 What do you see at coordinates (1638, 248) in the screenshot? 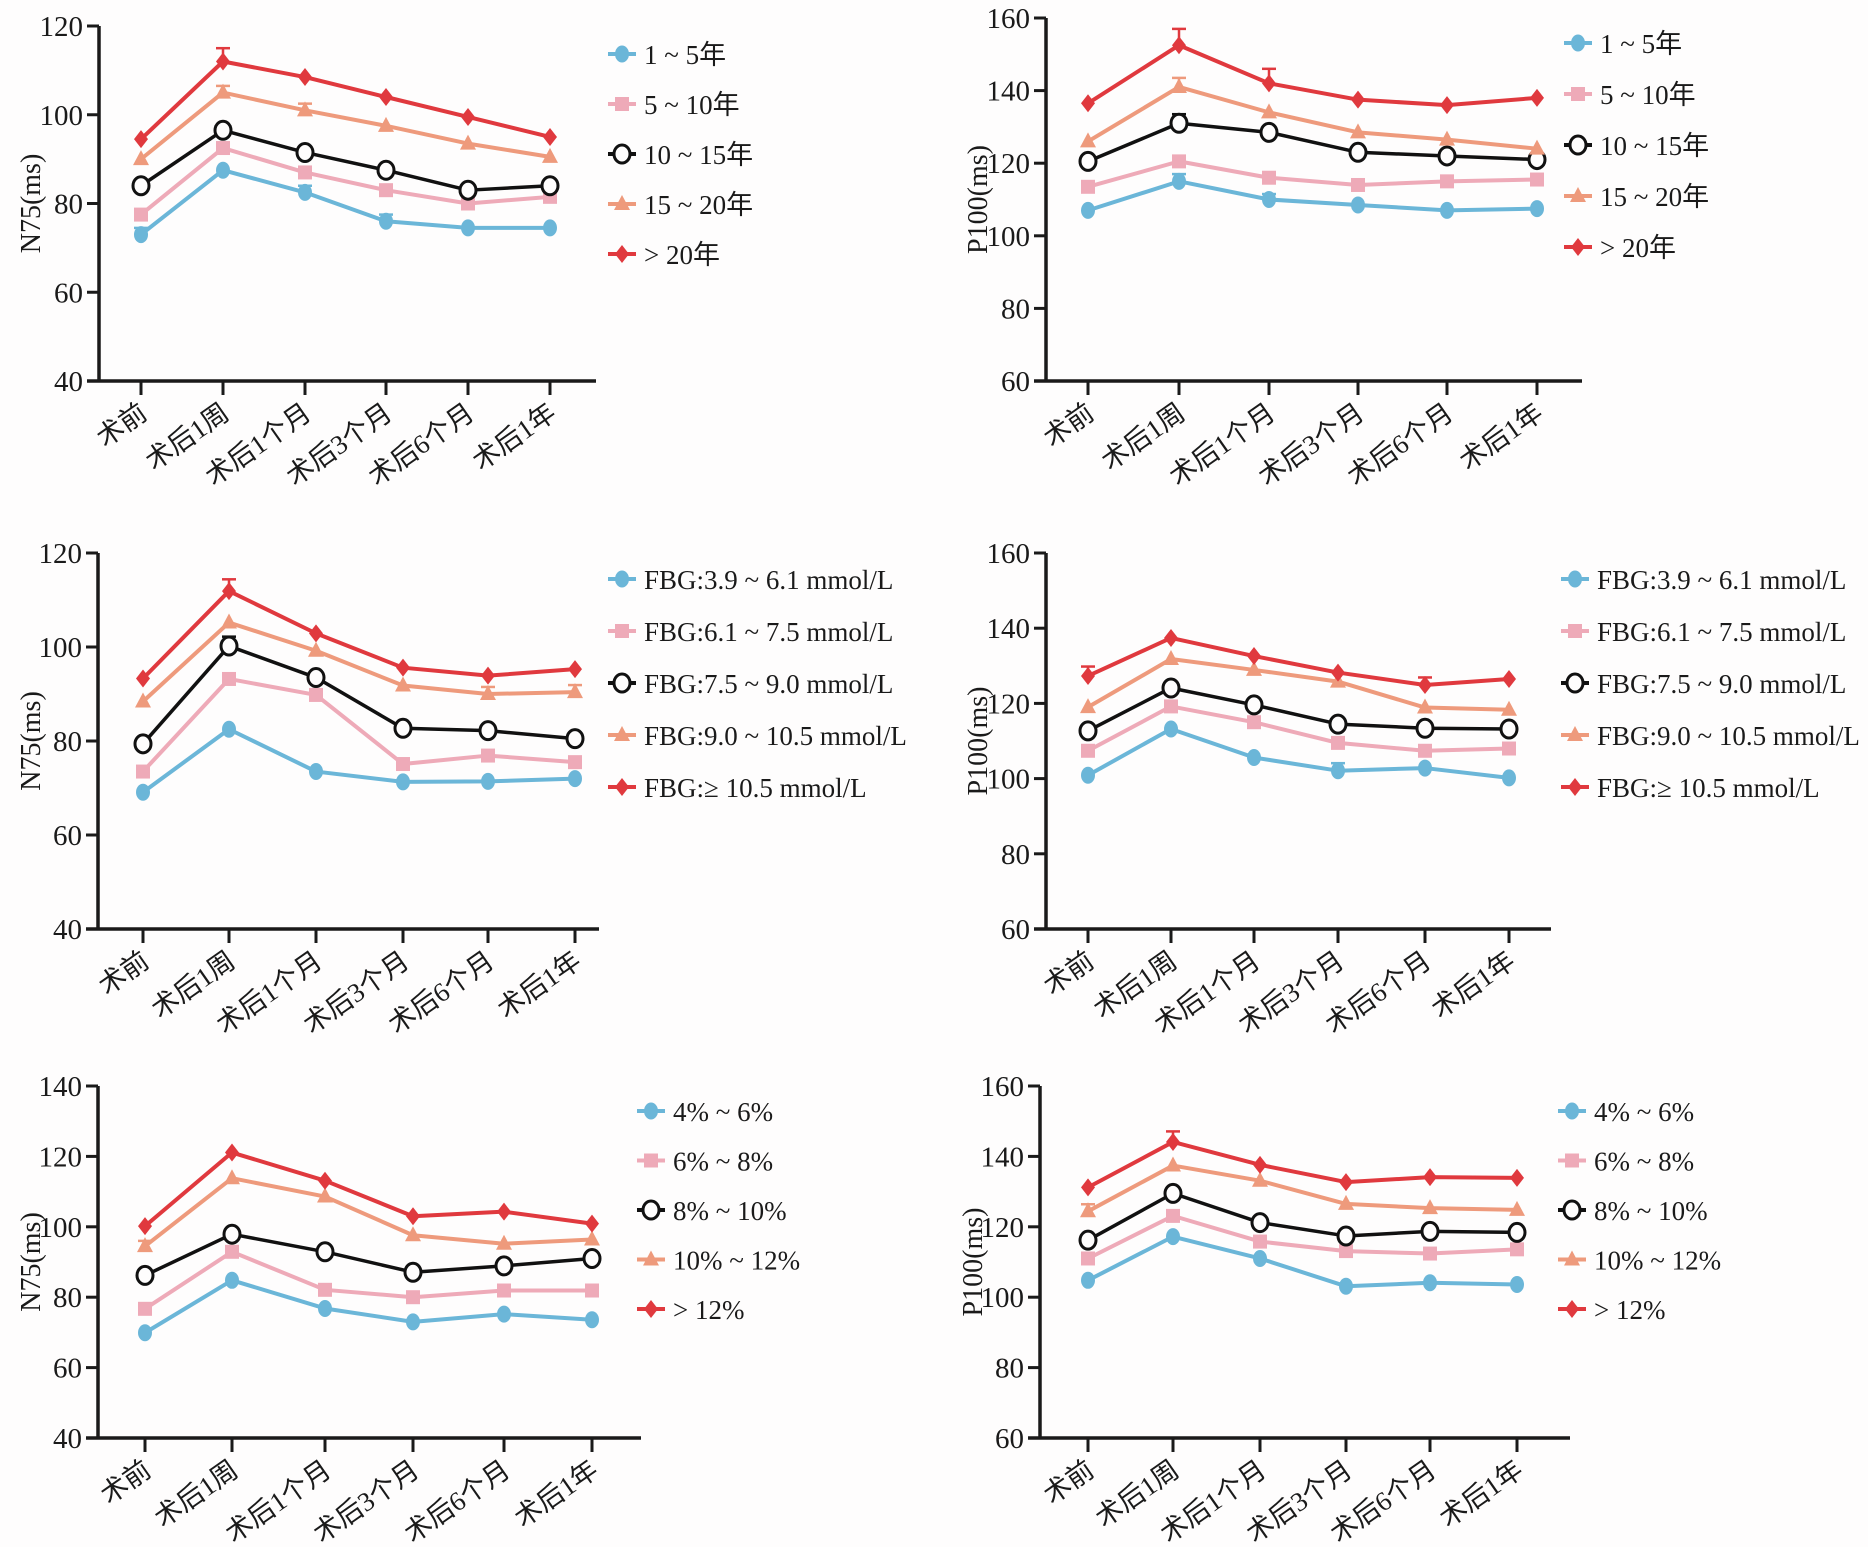
I see `legend-label: > 20年` at bounding box center [1638, 248].